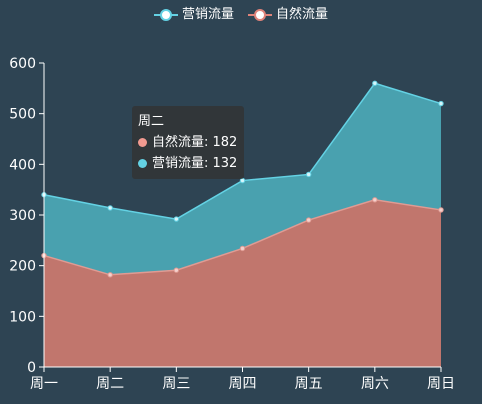 The image size is (482, 404). I want to click on y-tick-label: 100, so click(22, 317).